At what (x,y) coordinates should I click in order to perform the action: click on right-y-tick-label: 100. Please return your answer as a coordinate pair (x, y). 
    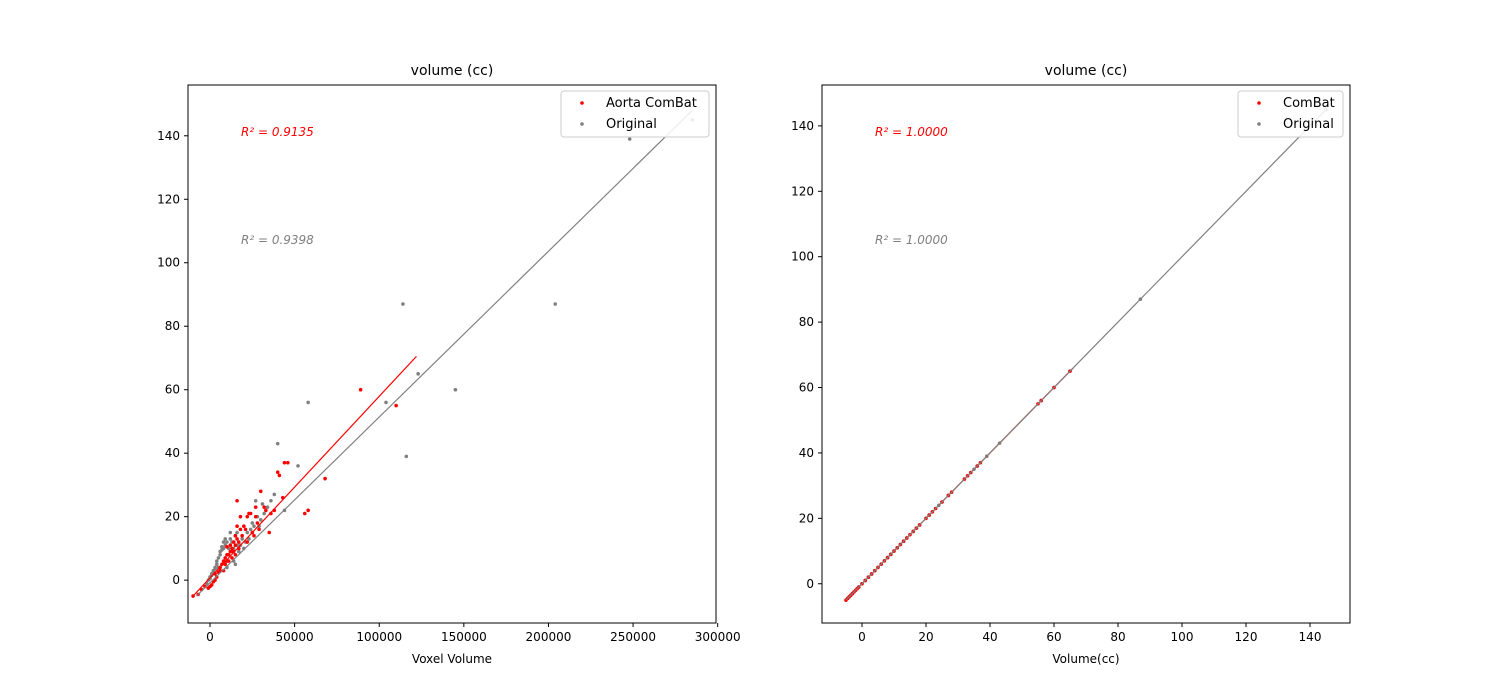
    Looking at the image, I should click on (802, 257).